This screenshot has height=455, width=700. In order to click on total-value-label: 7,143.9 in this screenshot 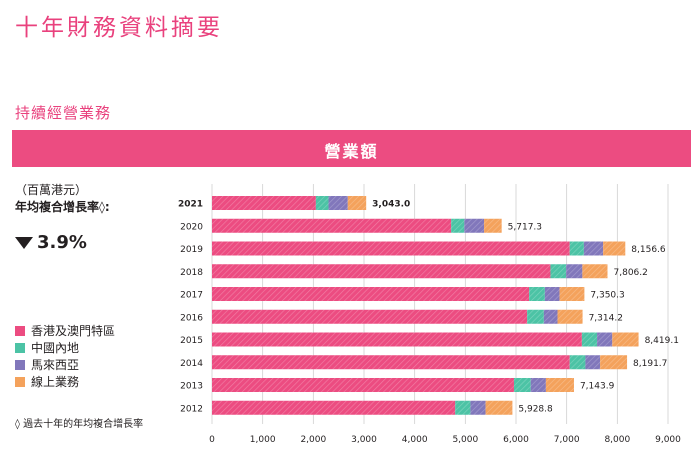, I will do `click(597, 387)`.